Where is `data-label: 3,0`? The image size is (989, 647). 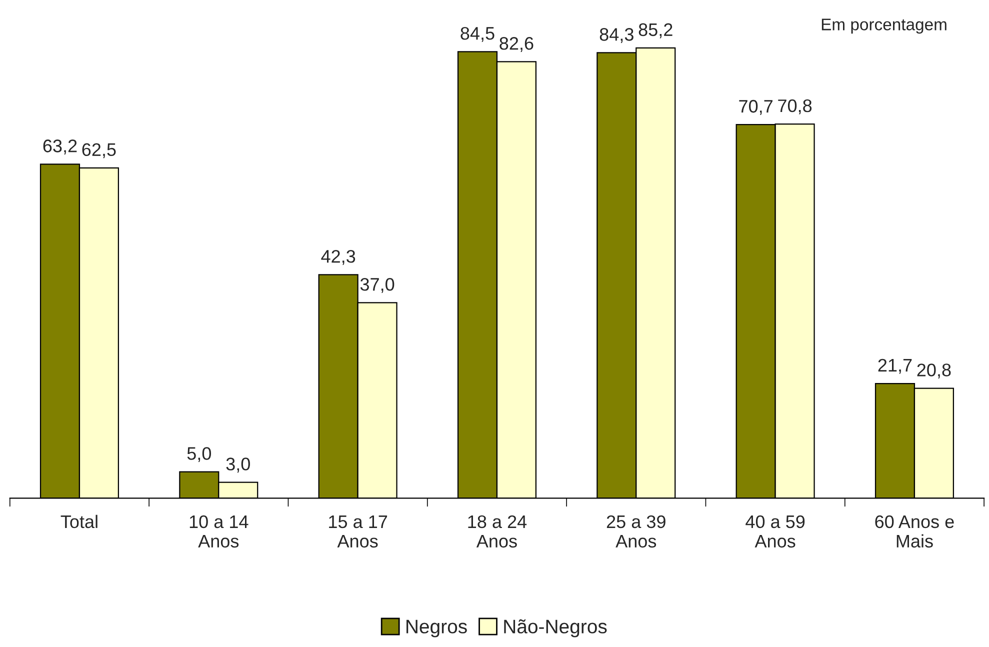
data-label: 3,0 is located at coordinates (238, 465).